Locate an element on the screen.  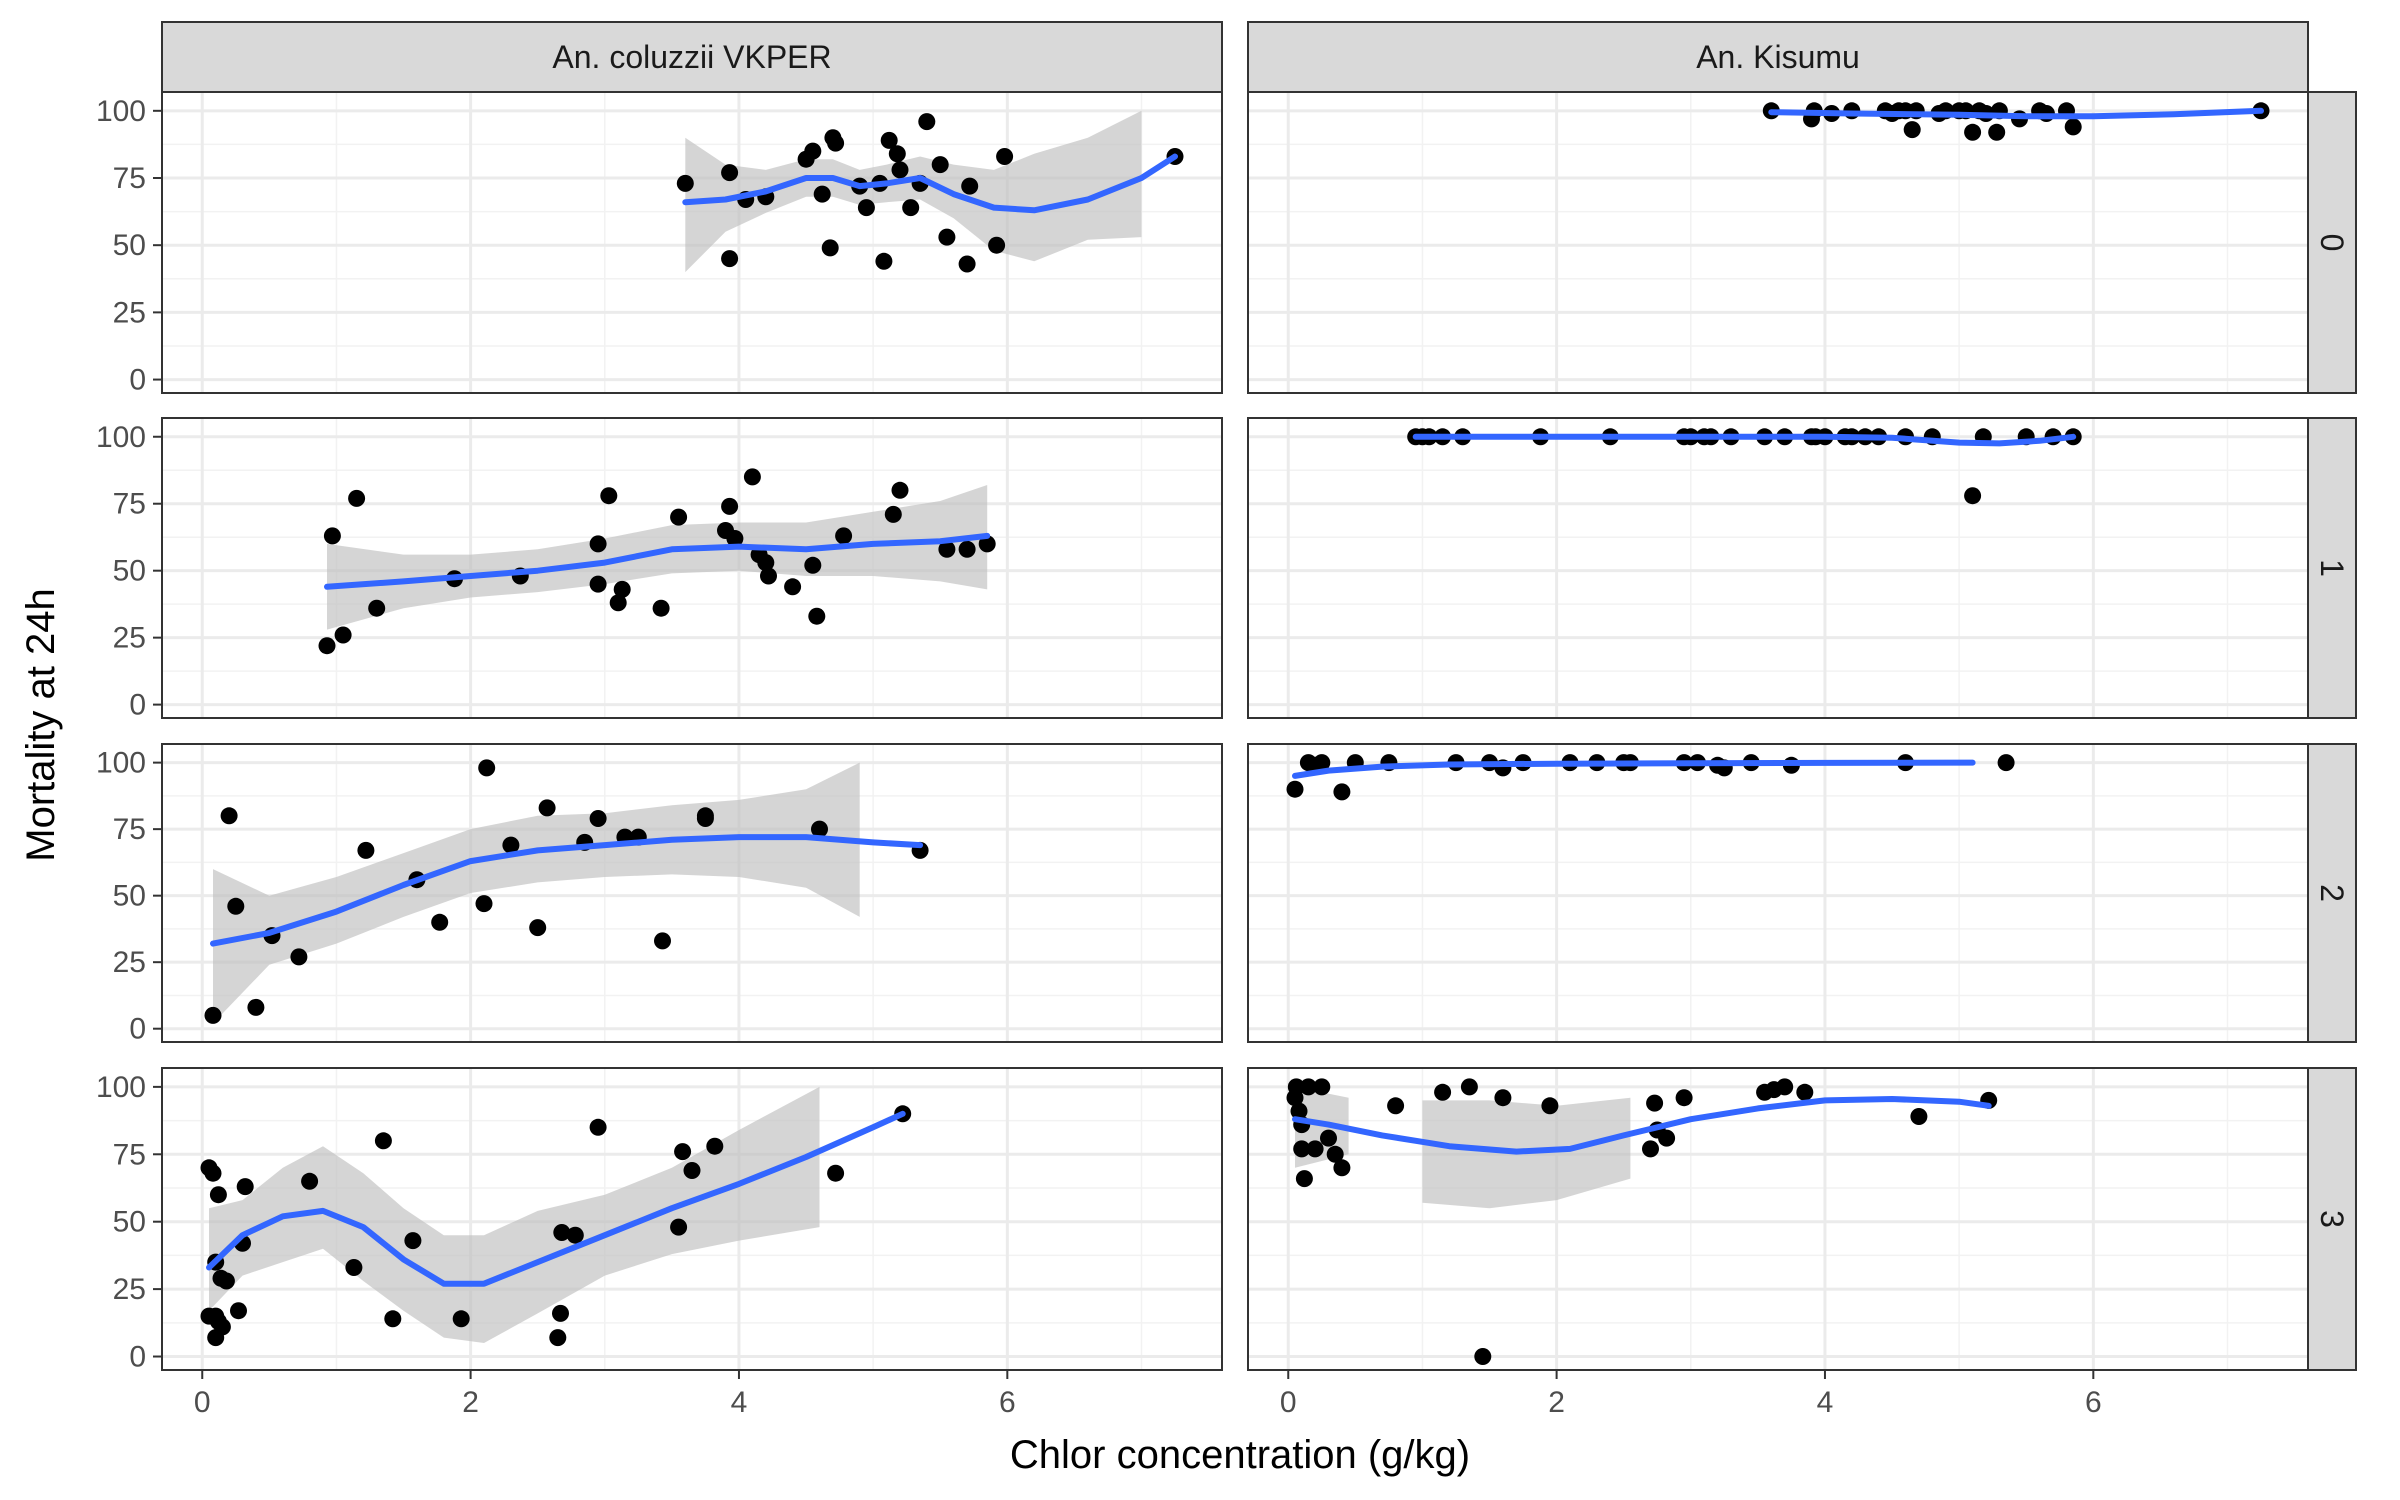
strip-label-row: 0 is located at coordinates (2332, 243).